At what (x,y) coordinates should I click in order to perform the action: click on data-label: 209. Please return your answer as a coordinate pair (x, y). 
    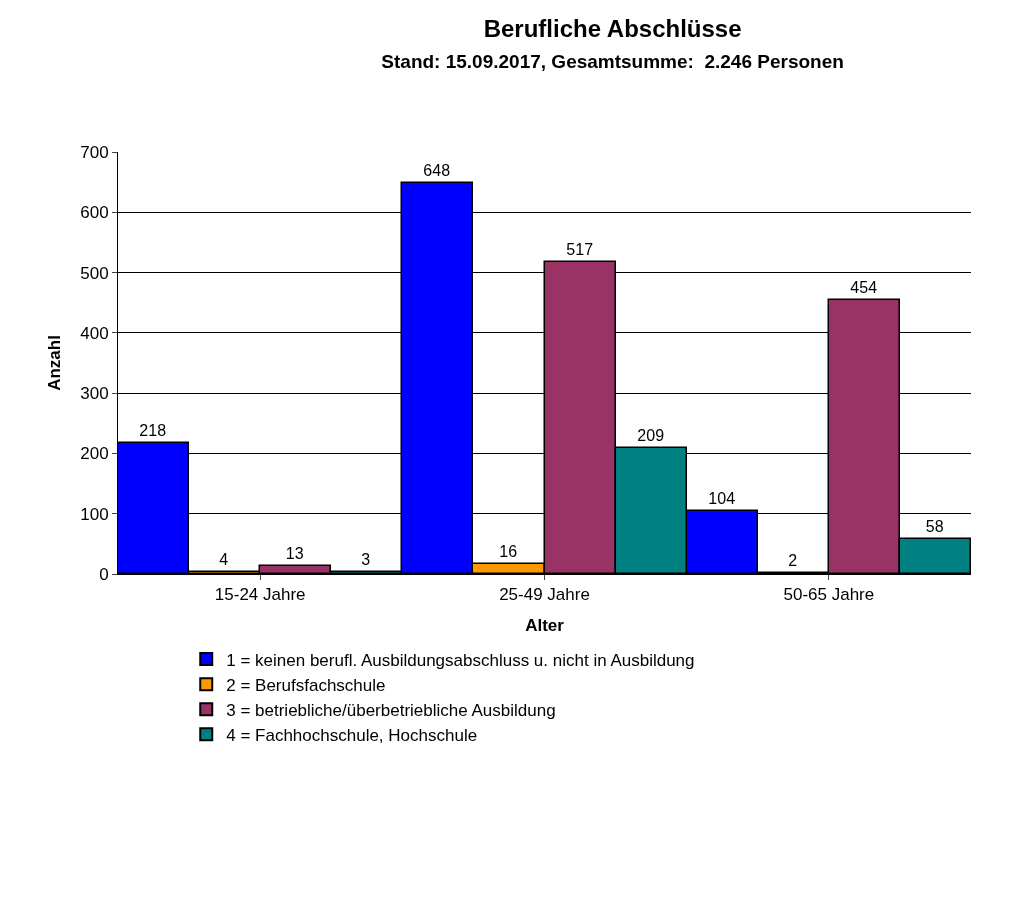
    Looking at the image, I should click on (651, 436).